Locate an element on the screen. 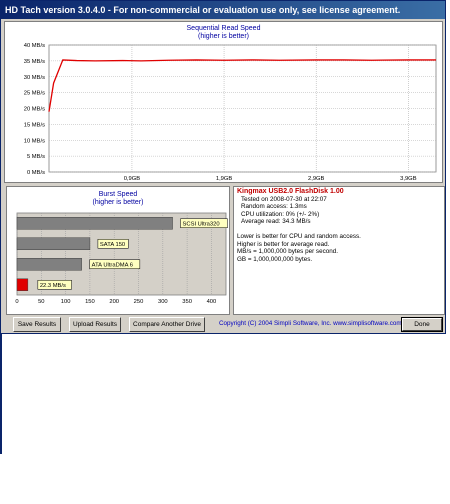 Image resolution: width=450 pixels, height=504 pixels. average-read: Average read: 34.3 MB/s is located at coordinates (276, 222).